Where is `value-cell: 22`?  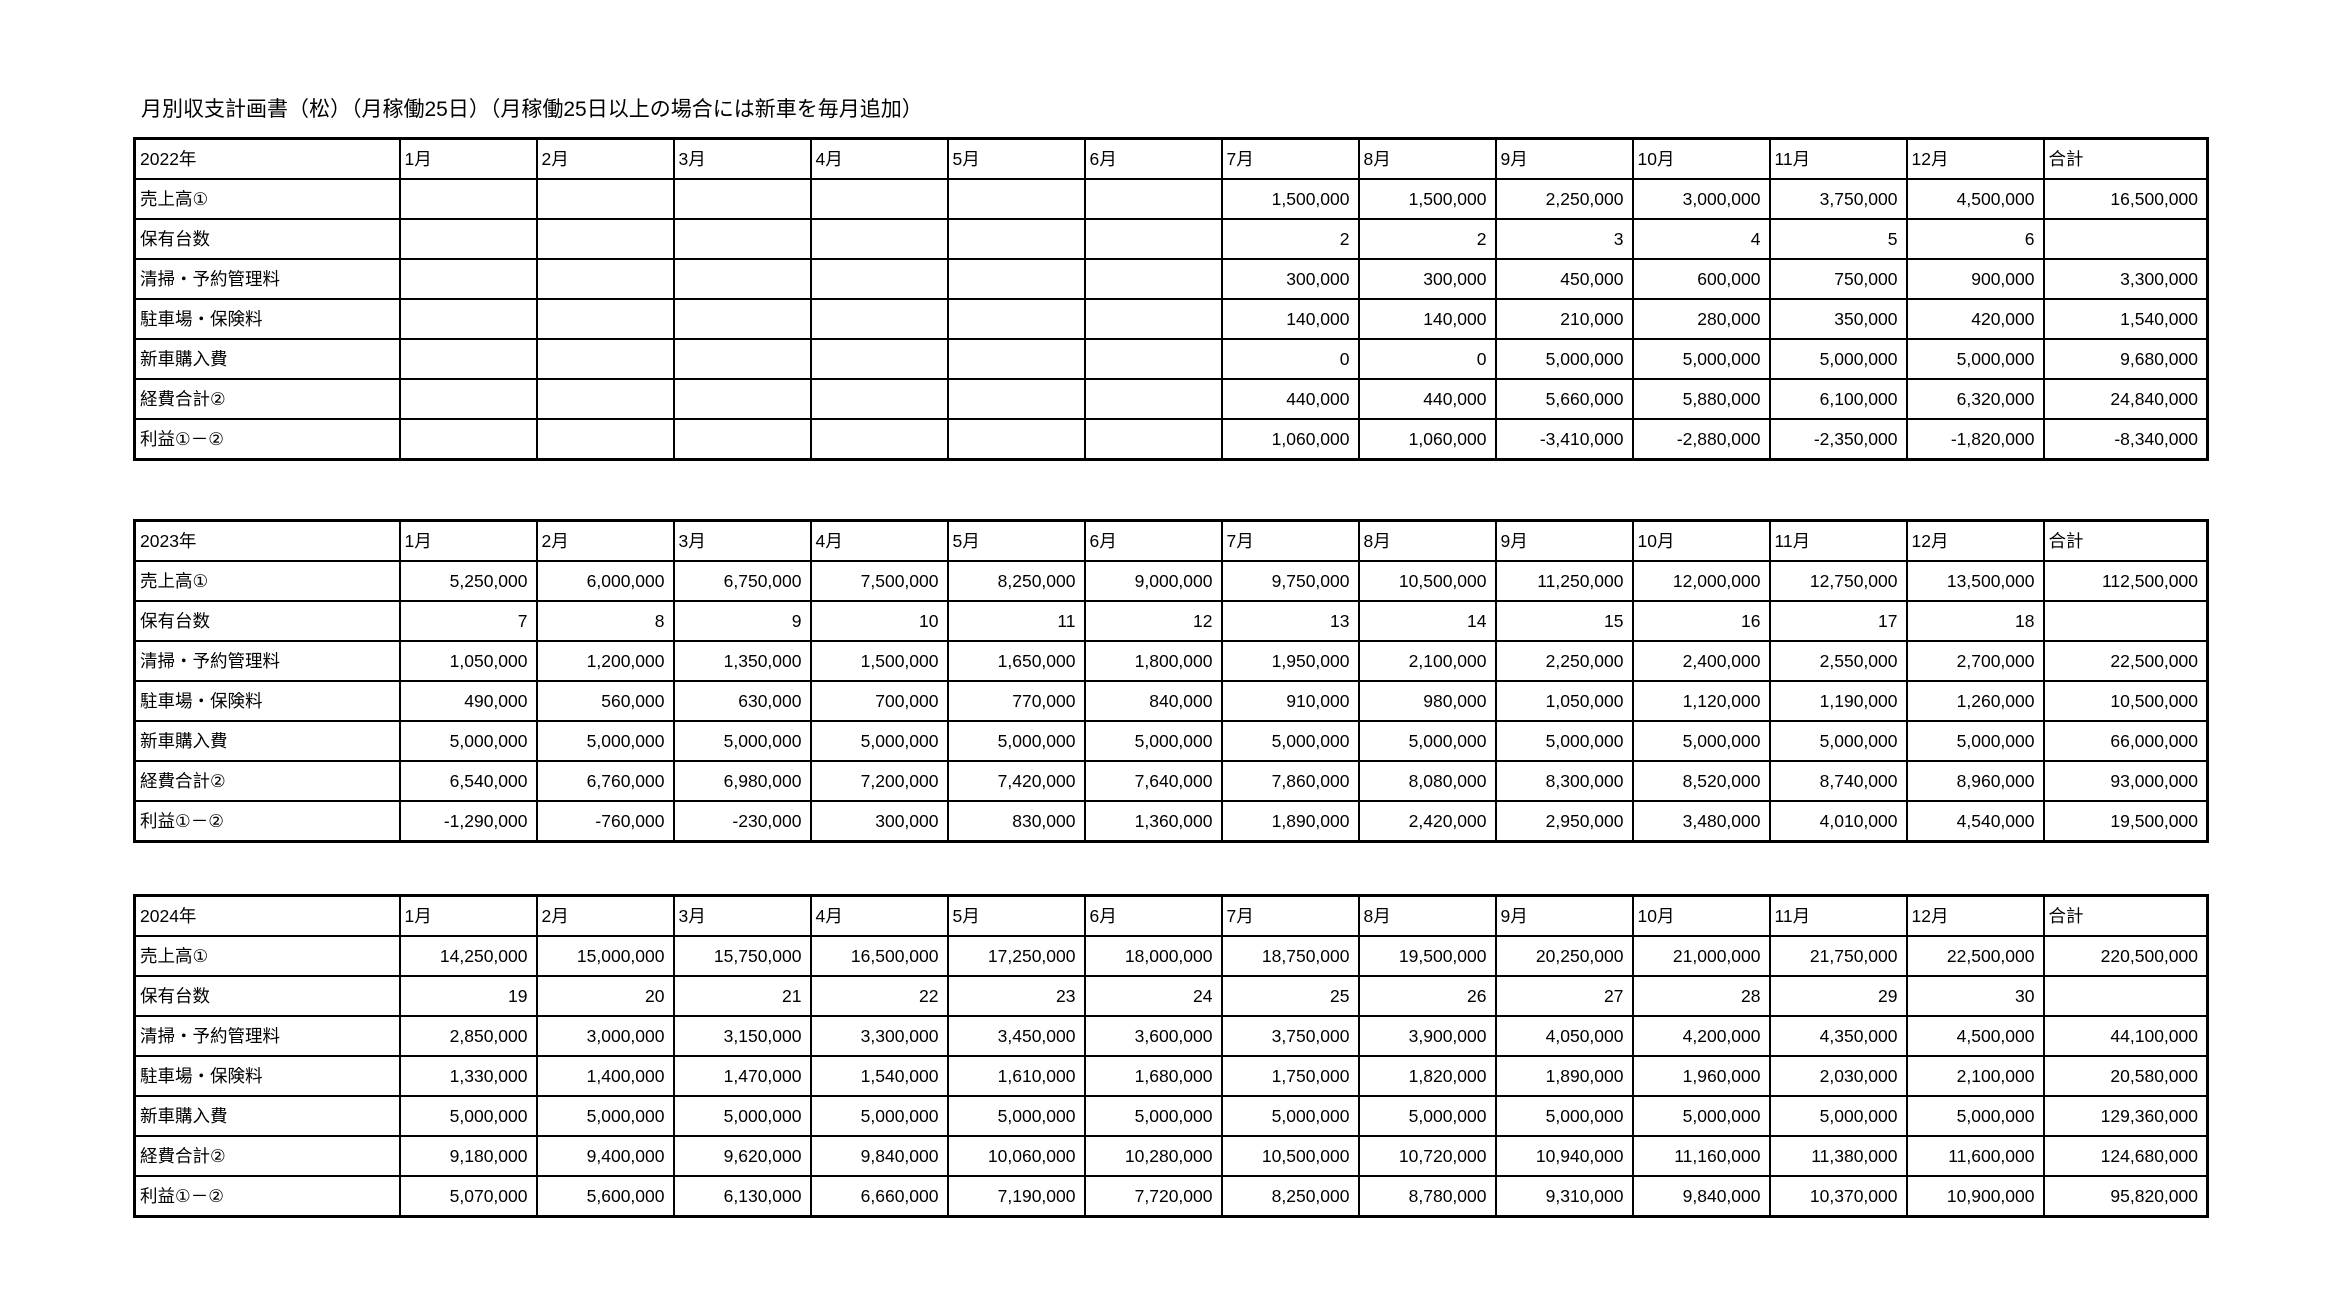
value-cell: 22 is located at coordinates (879, 996).